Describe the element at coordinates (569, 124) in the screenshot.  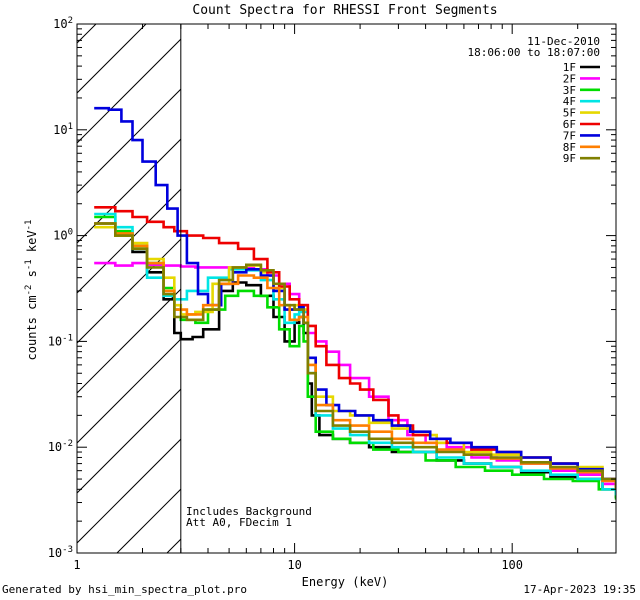
I see `legend-label: 6F` at that location.